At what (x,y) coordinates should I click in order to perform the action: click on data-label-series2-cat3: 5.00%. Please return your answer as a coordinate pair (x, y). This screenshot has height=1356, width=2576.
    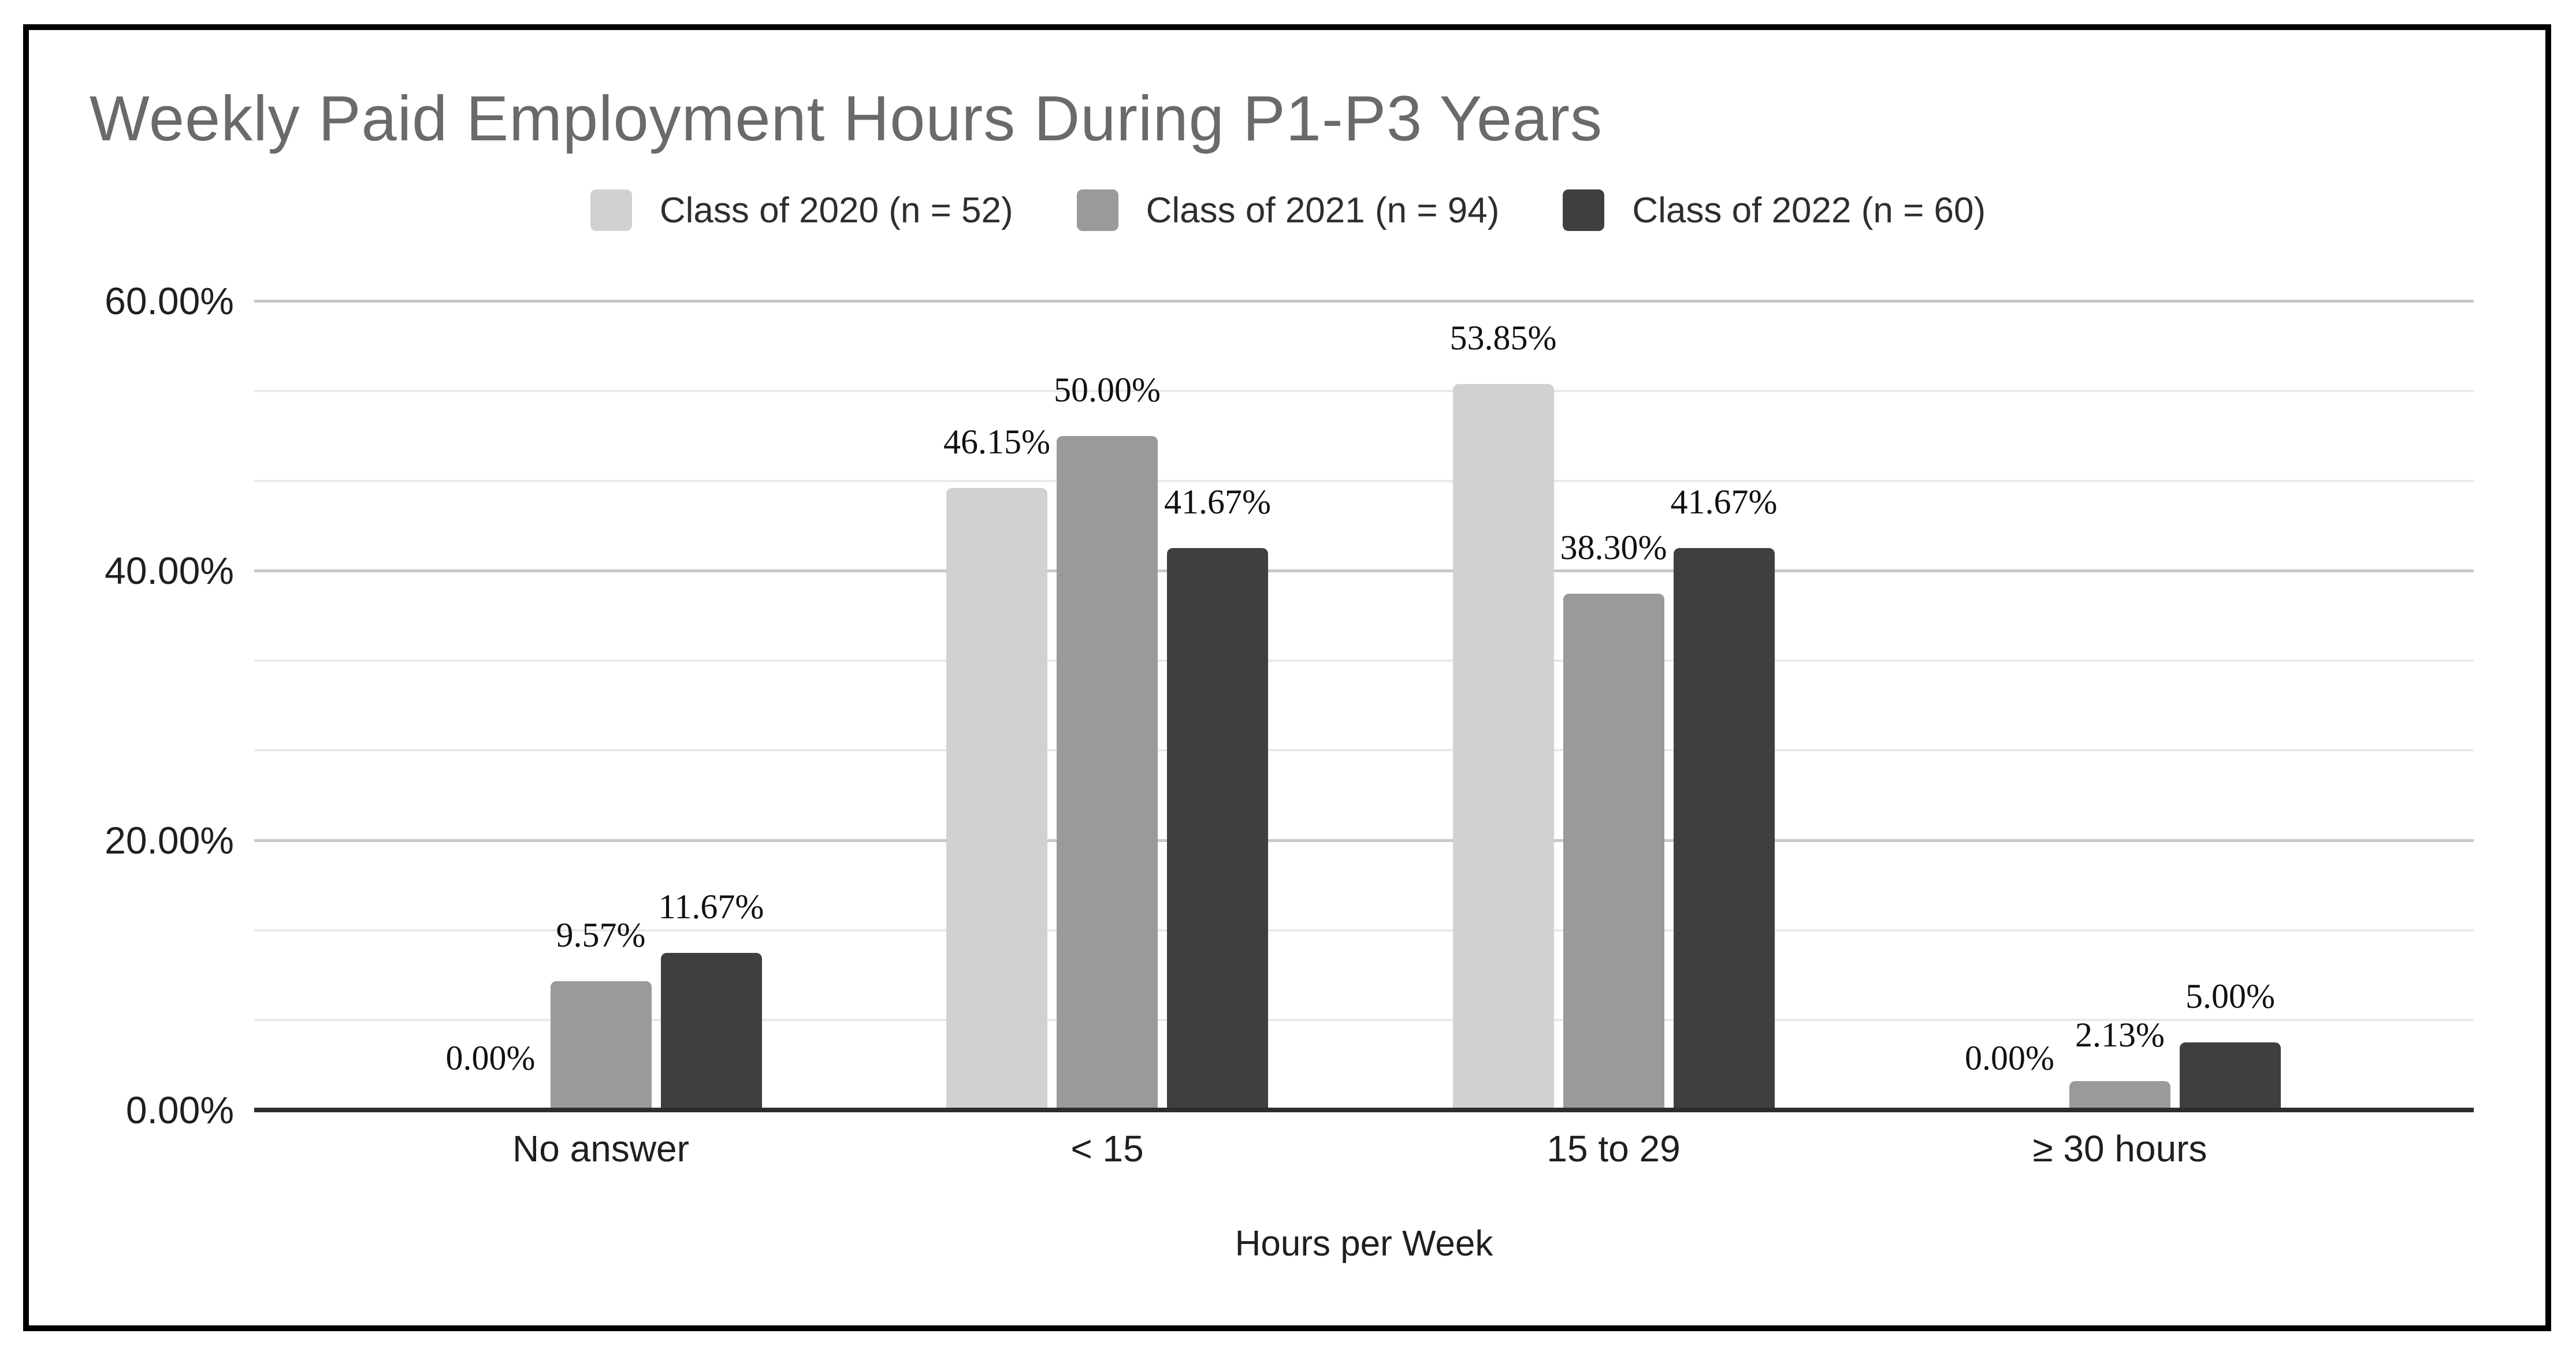
    Looking at the image, I should click on (2230, 997).